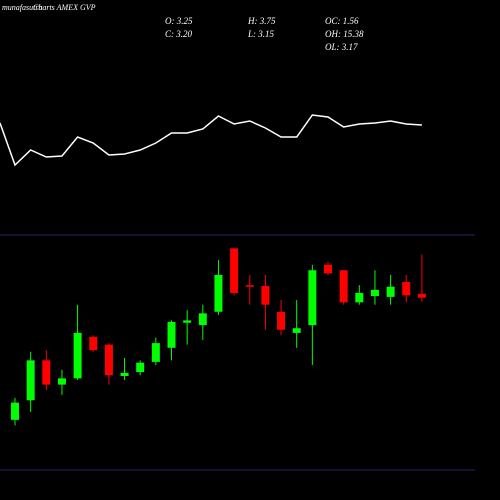  Describe the element at coordinates (261, 21) in the screenshot. I see `stat: H: 3.75` at that location.